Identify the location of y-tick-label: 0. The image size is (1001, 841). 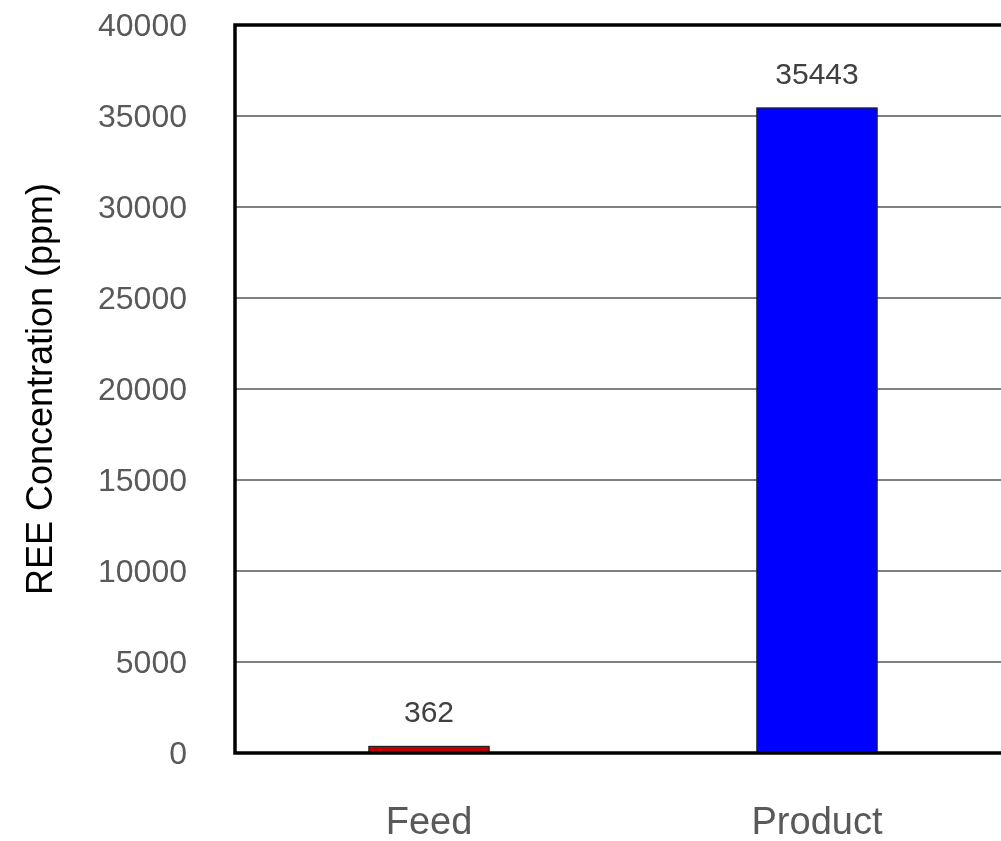
(178, 753).